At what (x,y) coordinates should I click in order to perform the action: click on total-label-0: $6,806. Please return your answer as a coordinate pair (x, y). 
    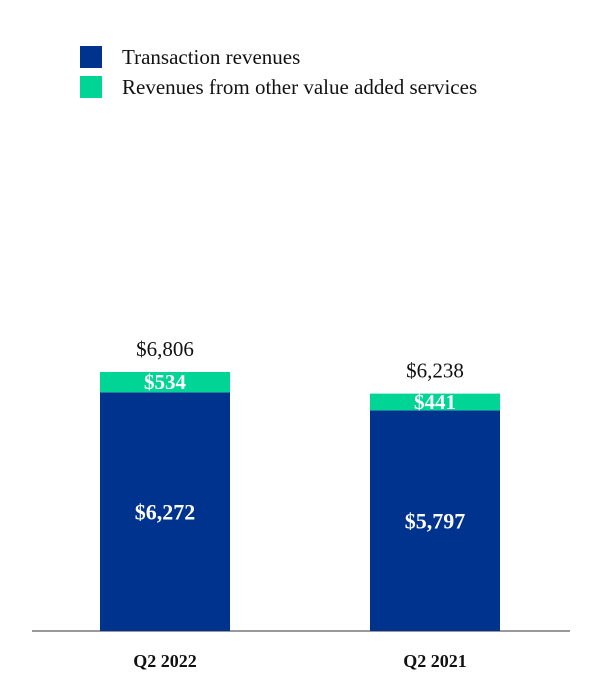
    Looking at the image, I should click on (165, 349).